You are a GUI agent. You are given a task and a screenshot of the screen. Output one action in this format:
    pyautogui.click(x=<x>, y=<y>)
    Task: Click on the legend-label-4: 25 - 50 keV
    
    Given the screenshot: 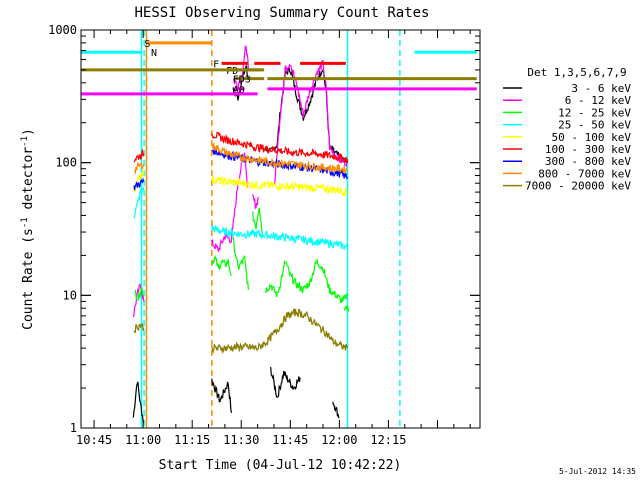 What is the action you would take?
    pyautogui.click(x=594, y=125)
    